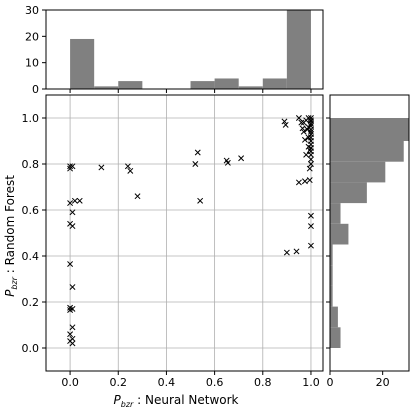 This screenshot has width=415, height=412. I want to click on y-tick-label: 0.8, so click(31, 164).